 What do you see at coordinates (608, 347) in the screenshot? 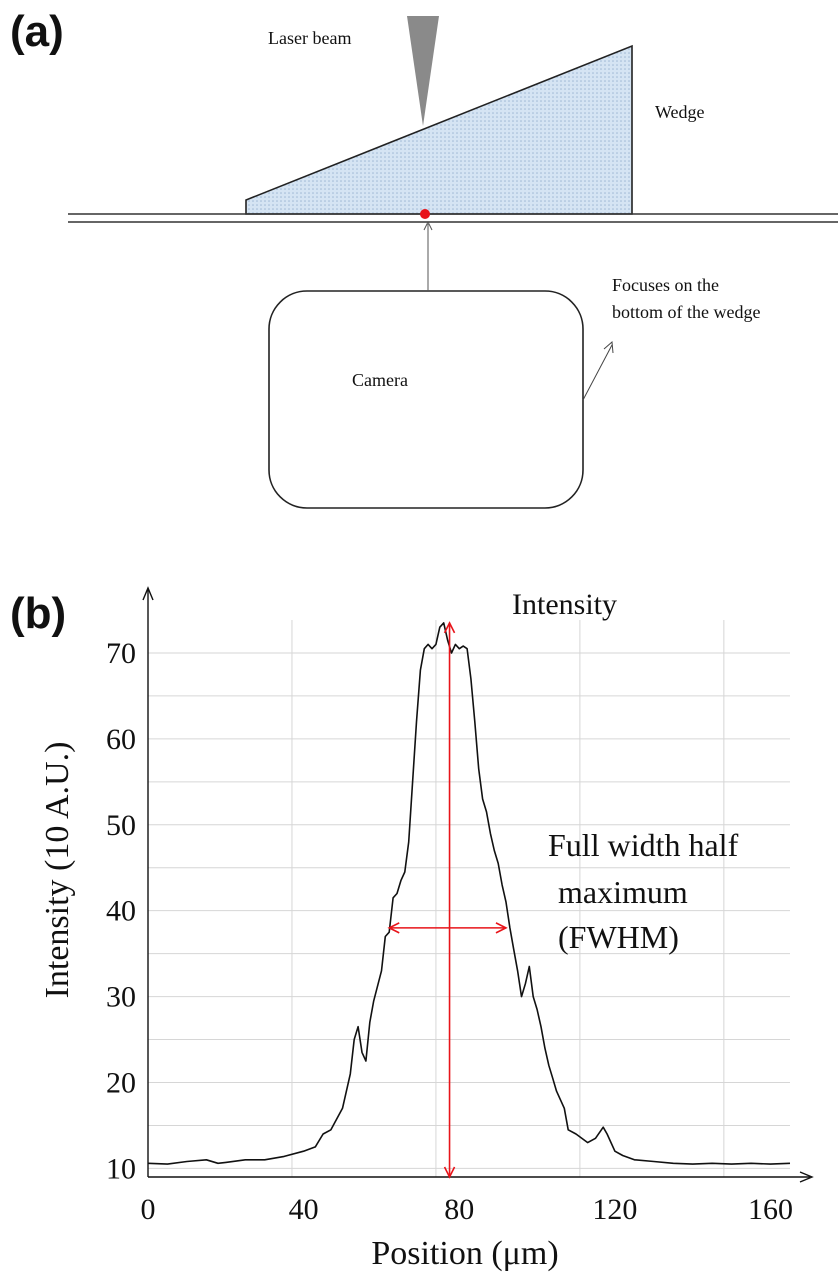
I see `focus-note-arrowhead` at bounding box center [608, 347].